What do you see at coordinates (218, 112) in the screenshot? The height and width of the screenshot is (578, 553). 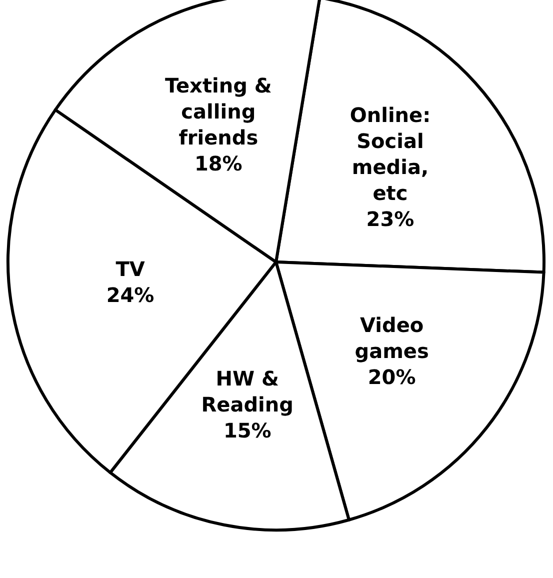 I see `slice-label: Texting & calling friends` at bounding box center [218, 112].